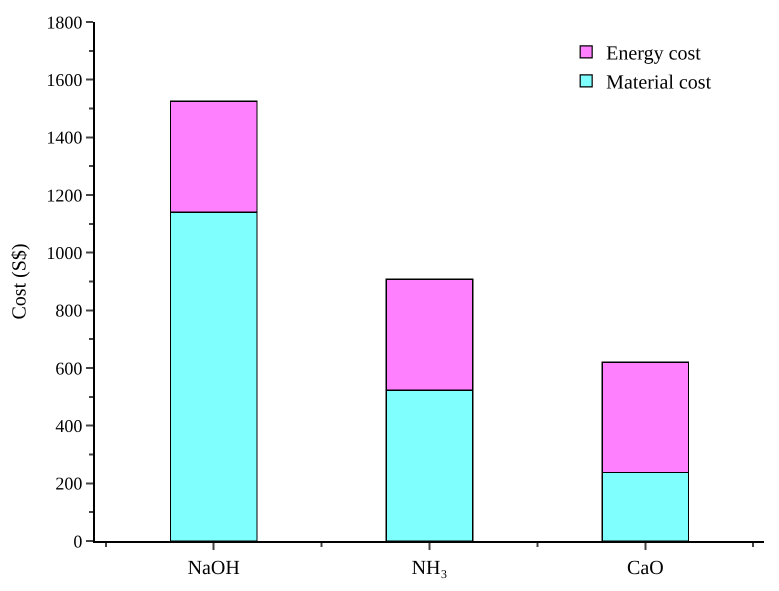  What do you see at coordinates (19, 281) in the screenshot?
I see `y-axis-title: Cost (S$)` at bounding box center [19, 281].